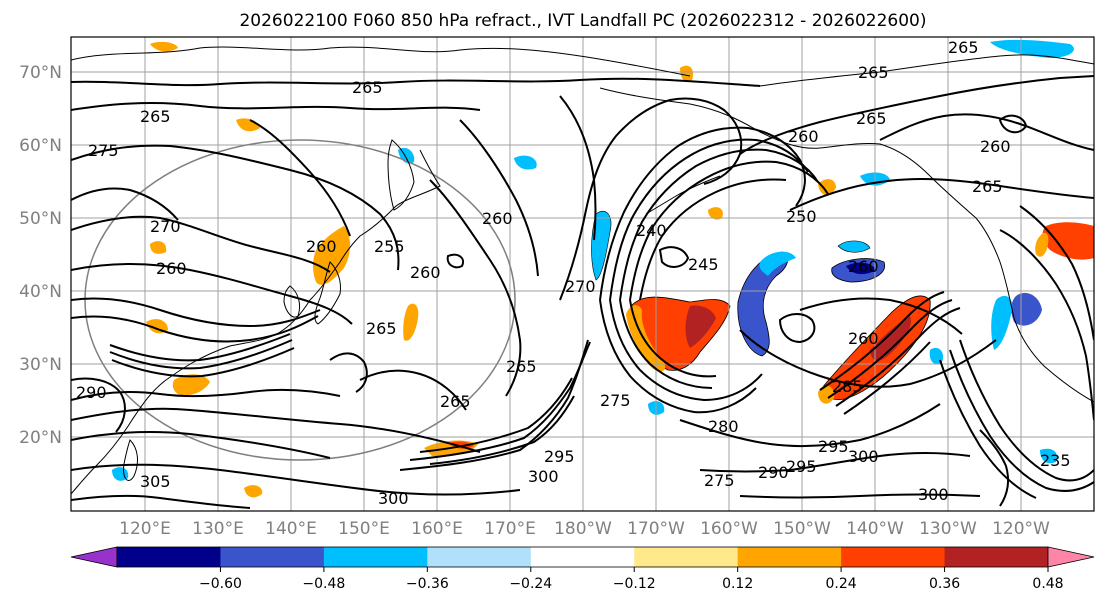 This screenshot has height=604, width=1105. Describe the element at coordinates (291, 529) in the screenshot. I see `lon-label: 140°E` at that location.